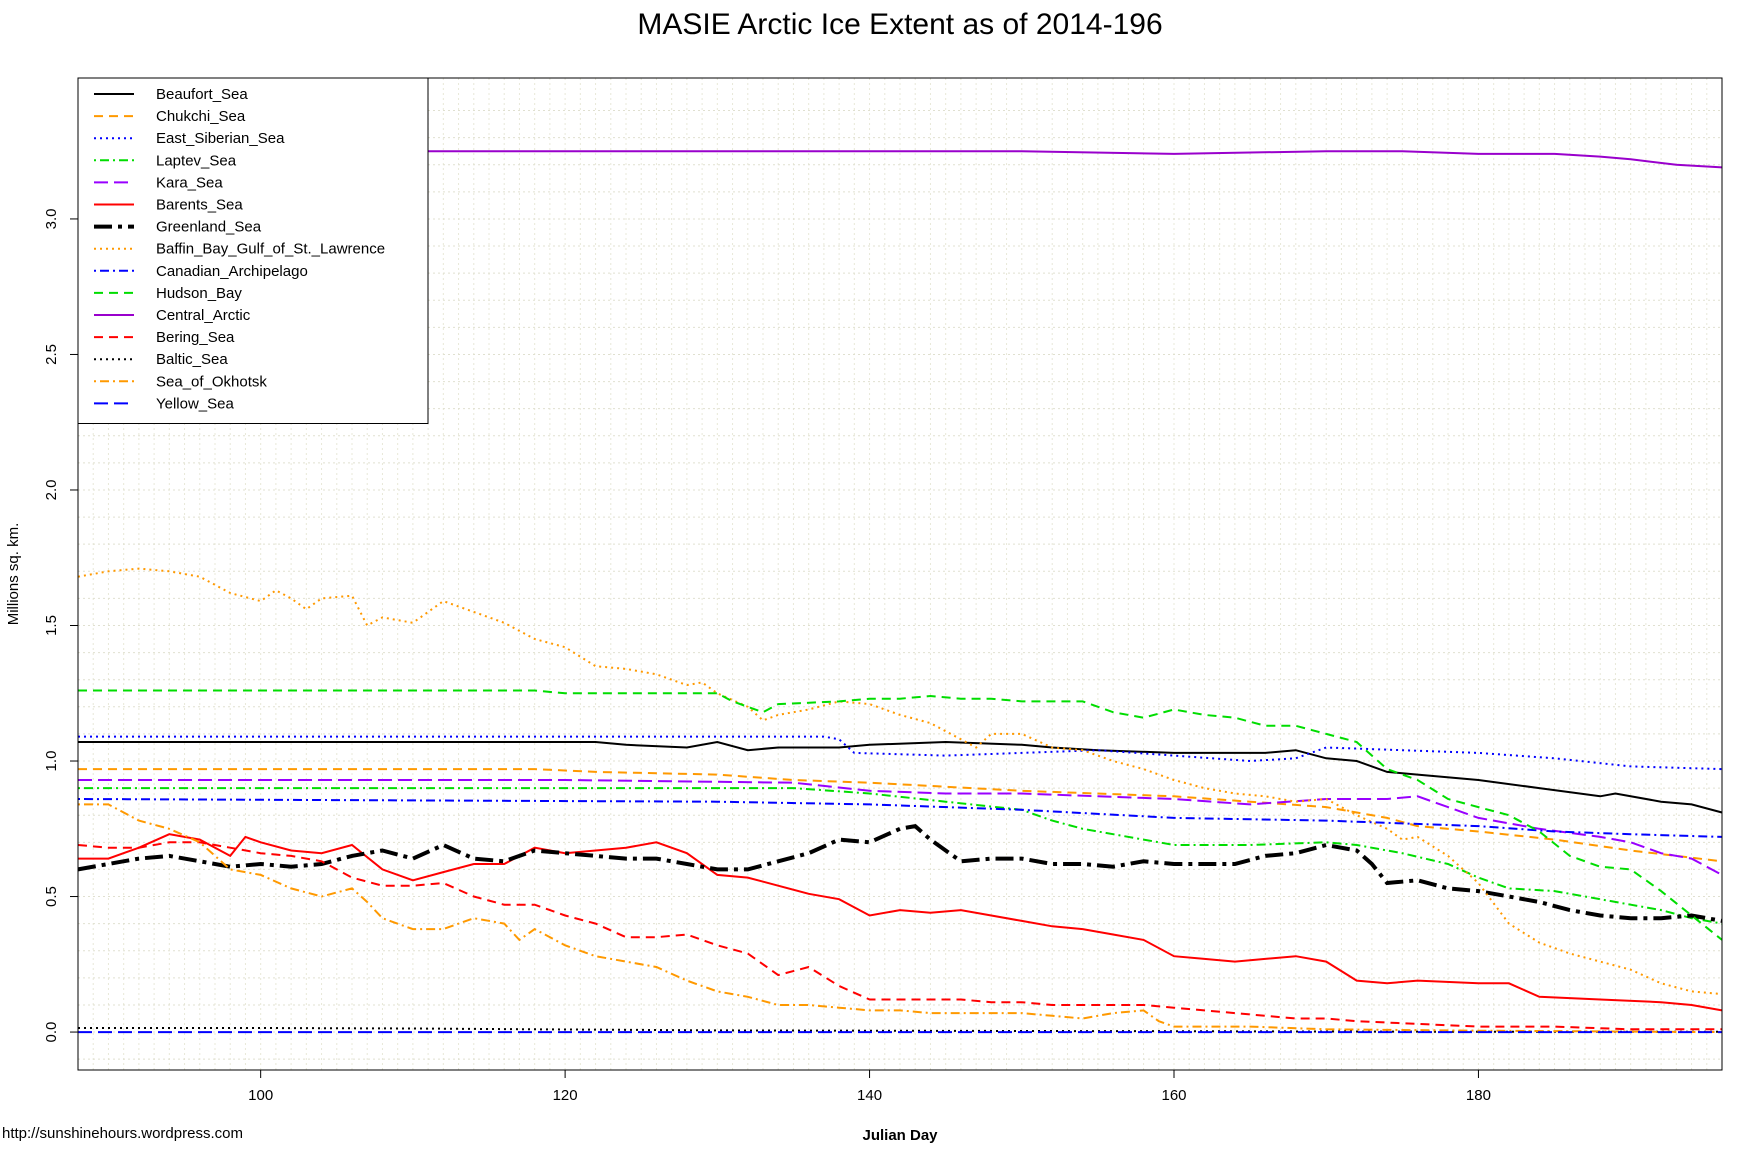  What do you see at coordinates (270, 249) in the screenshot?
I see `legend-label: Baffin_Bay_Gulf_of_St._Lawrence` at bounding box center [270, 249].